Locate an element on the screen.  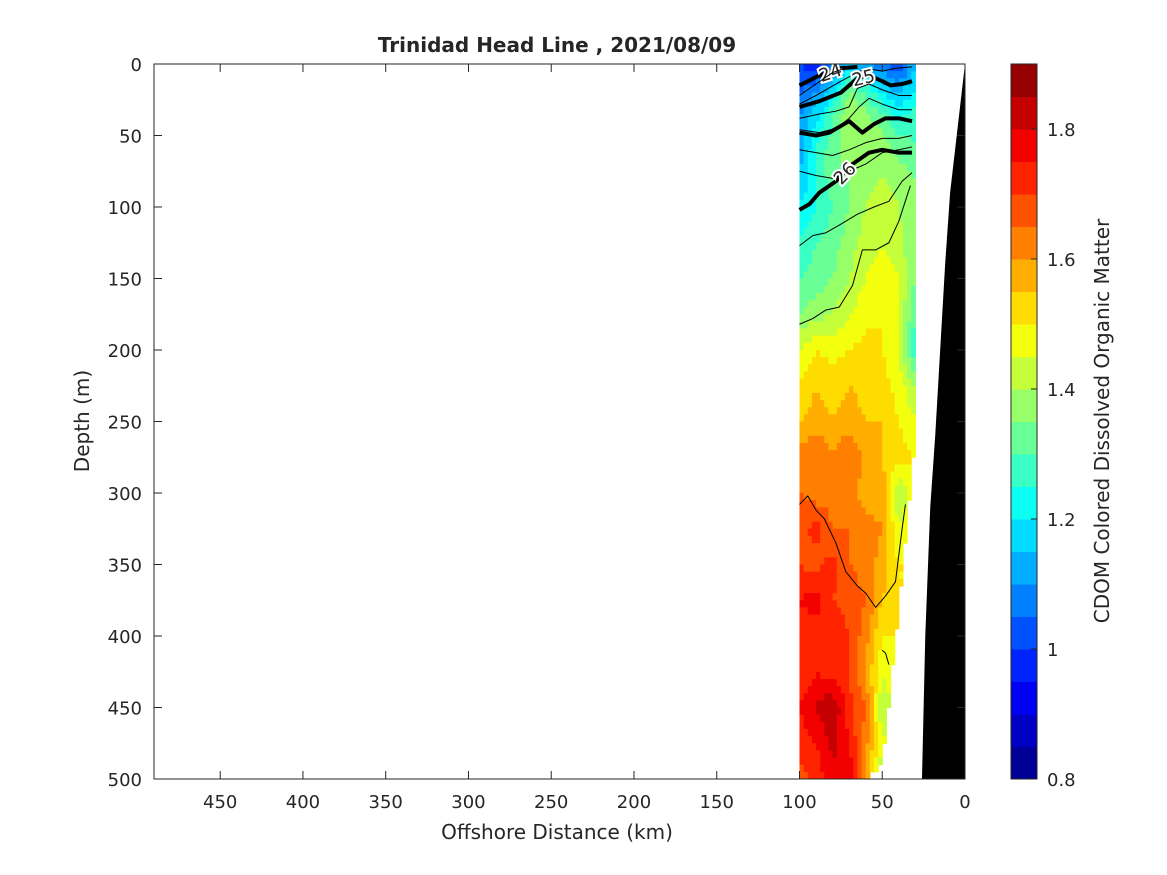
y-tick-label: 500 is located at coordinates (125, 780).